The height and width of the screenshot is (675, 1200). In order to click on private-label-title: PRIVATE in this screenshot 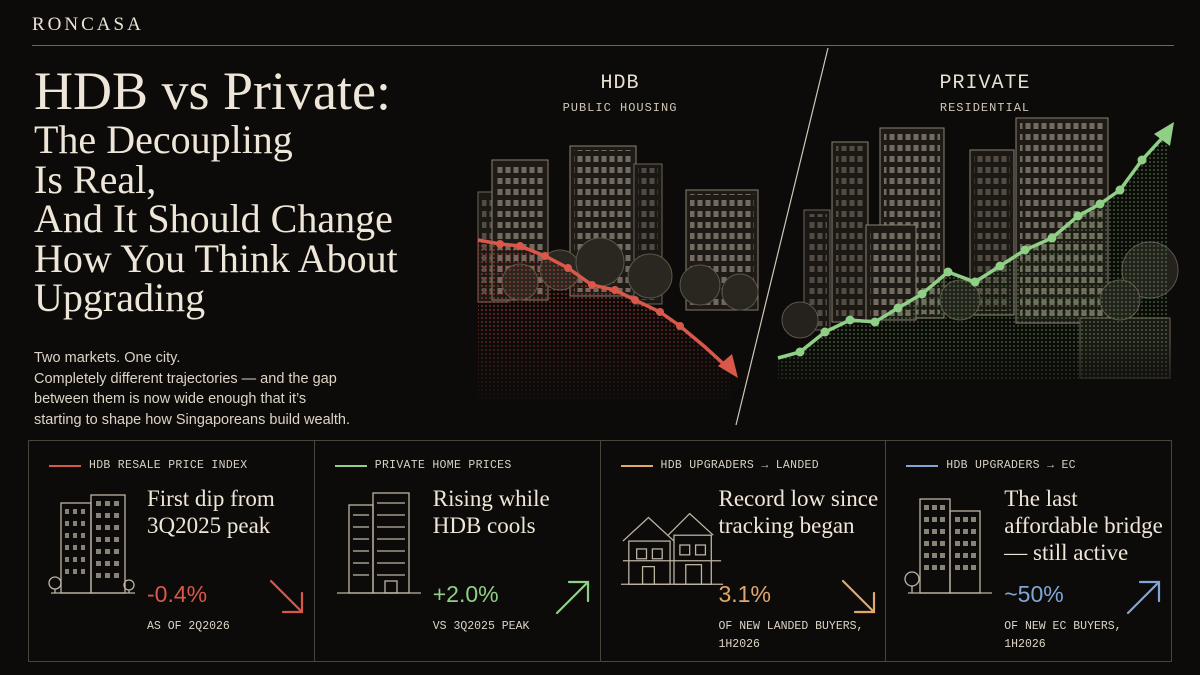, I will do `click(985, 83)`.